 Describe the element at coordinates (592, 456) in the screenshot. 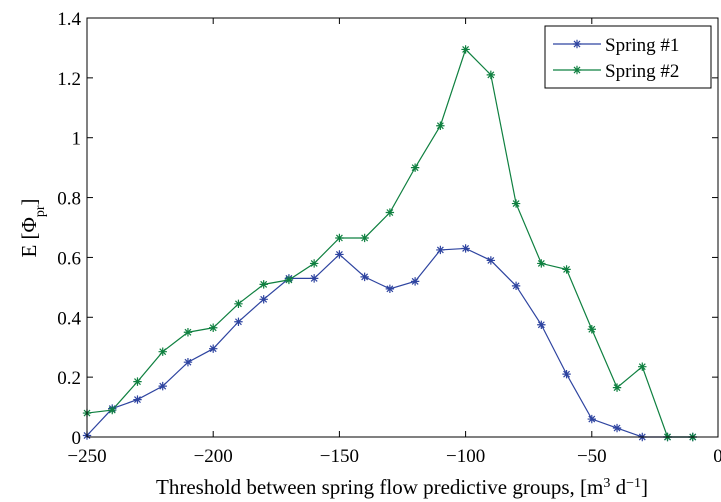

I see `x-tick-label: −50` at that location.